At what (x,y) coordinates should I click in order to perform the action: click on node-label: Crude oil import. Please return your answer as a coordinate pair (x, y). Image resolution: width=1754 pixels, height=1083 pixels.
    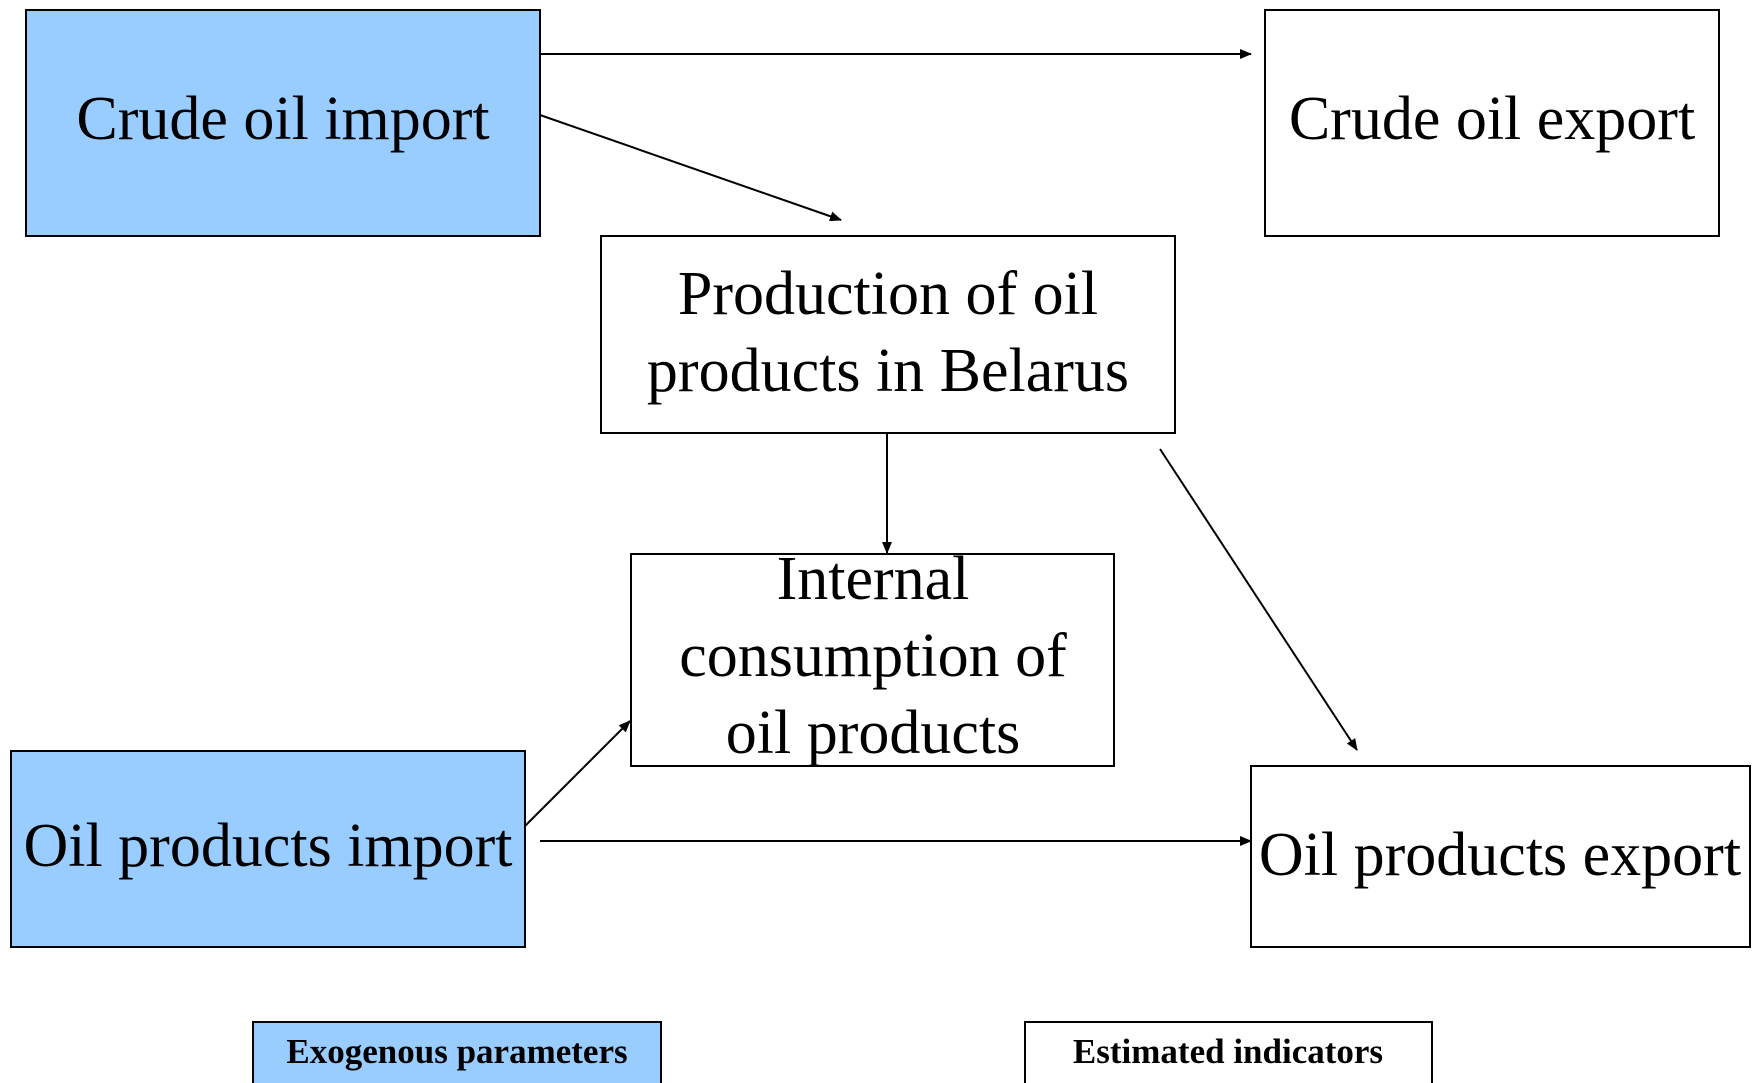
    Looking at the image, I should click on (282, 119).